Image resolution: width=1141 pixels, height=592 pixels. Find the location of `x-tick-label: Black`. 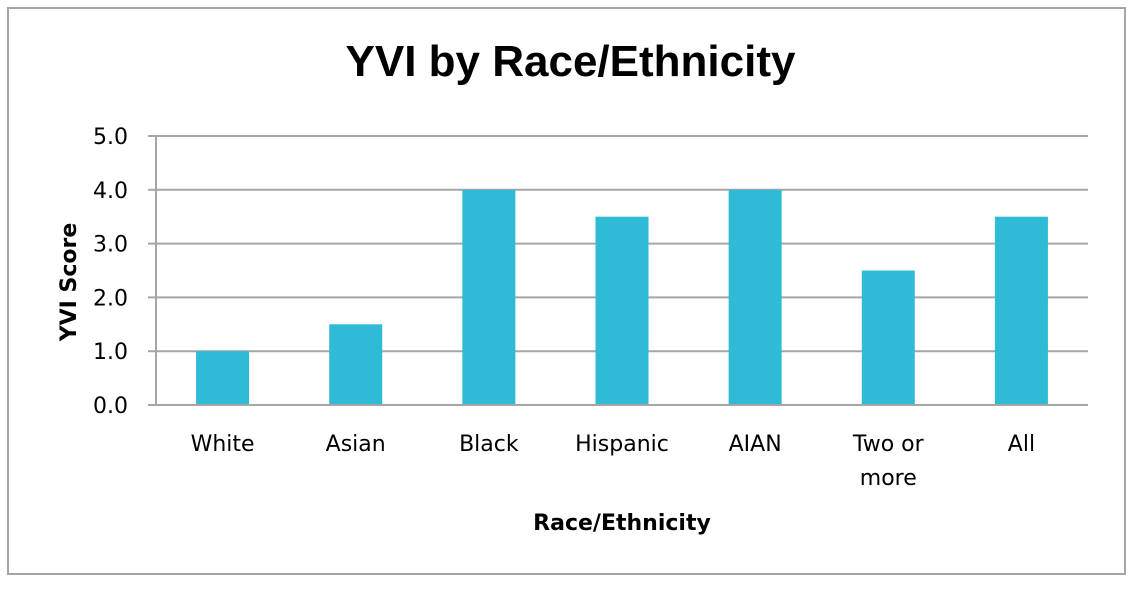

x-tick-label: Black is located at coordinates (489, 444).